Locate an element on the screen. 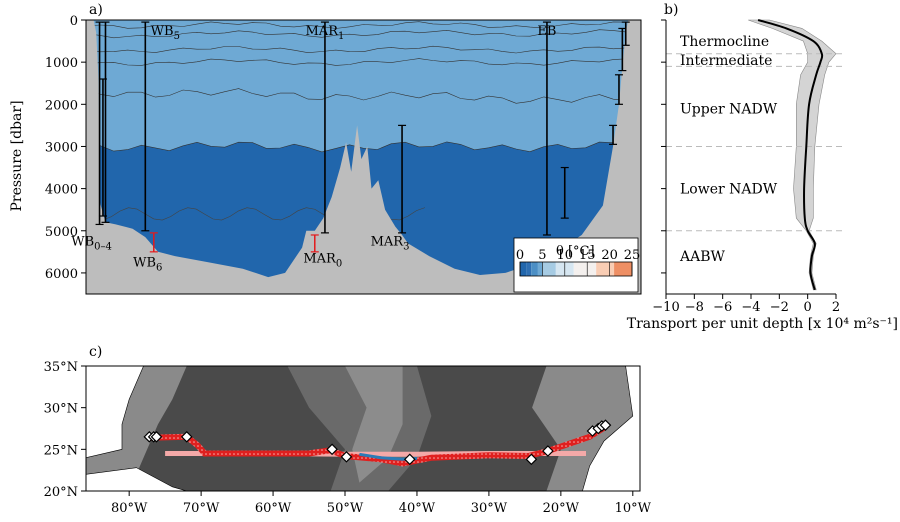 Image resolution: width=900 pixels, height=522 pixels. panel-b-axes: −10 −8 −6 −4 −2 0 2 is located at coordinates (746, 167).